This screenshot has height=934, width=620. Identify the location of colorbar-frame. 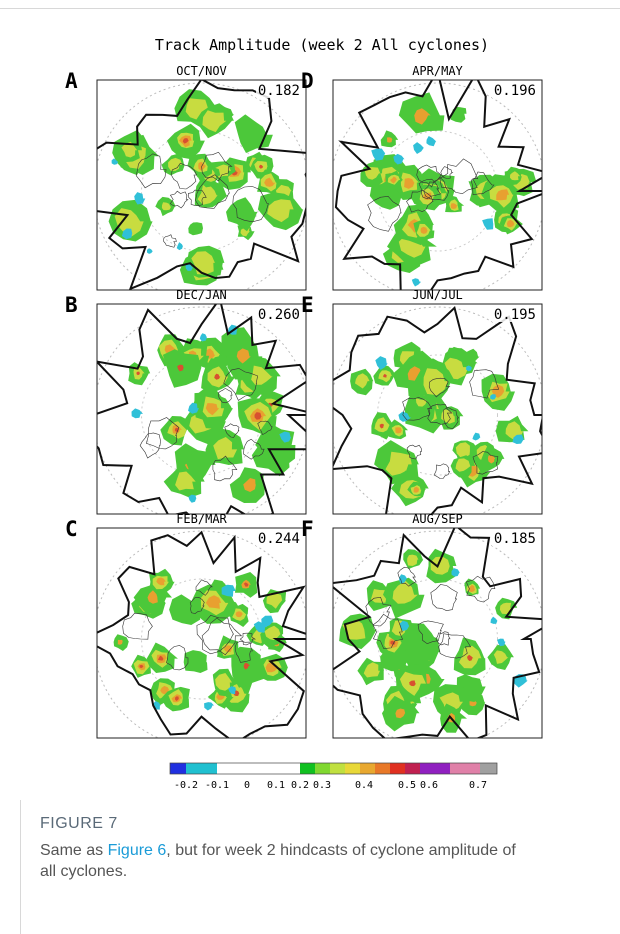
(333, 768).